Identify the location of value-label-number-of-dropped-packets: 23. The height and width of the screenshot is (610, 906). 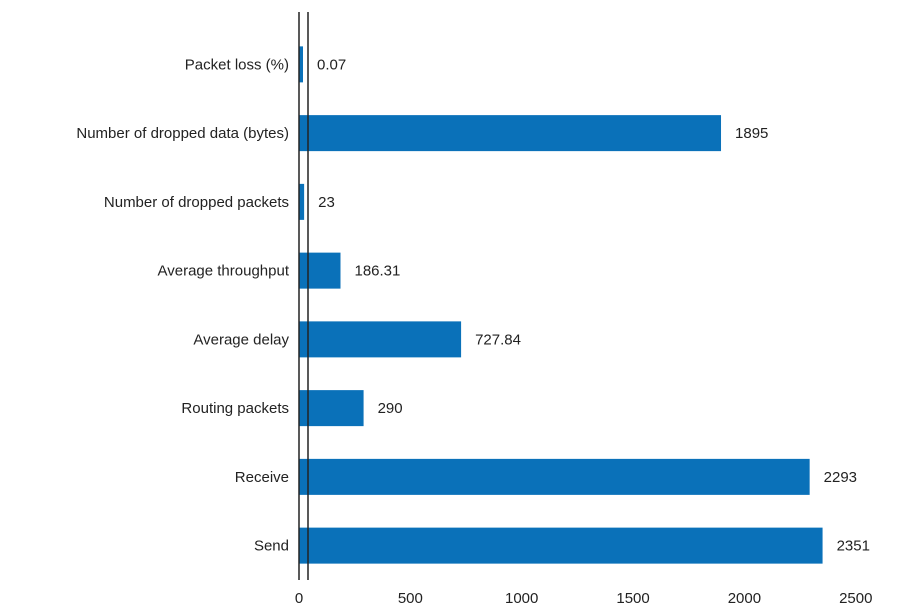
(326, 202).